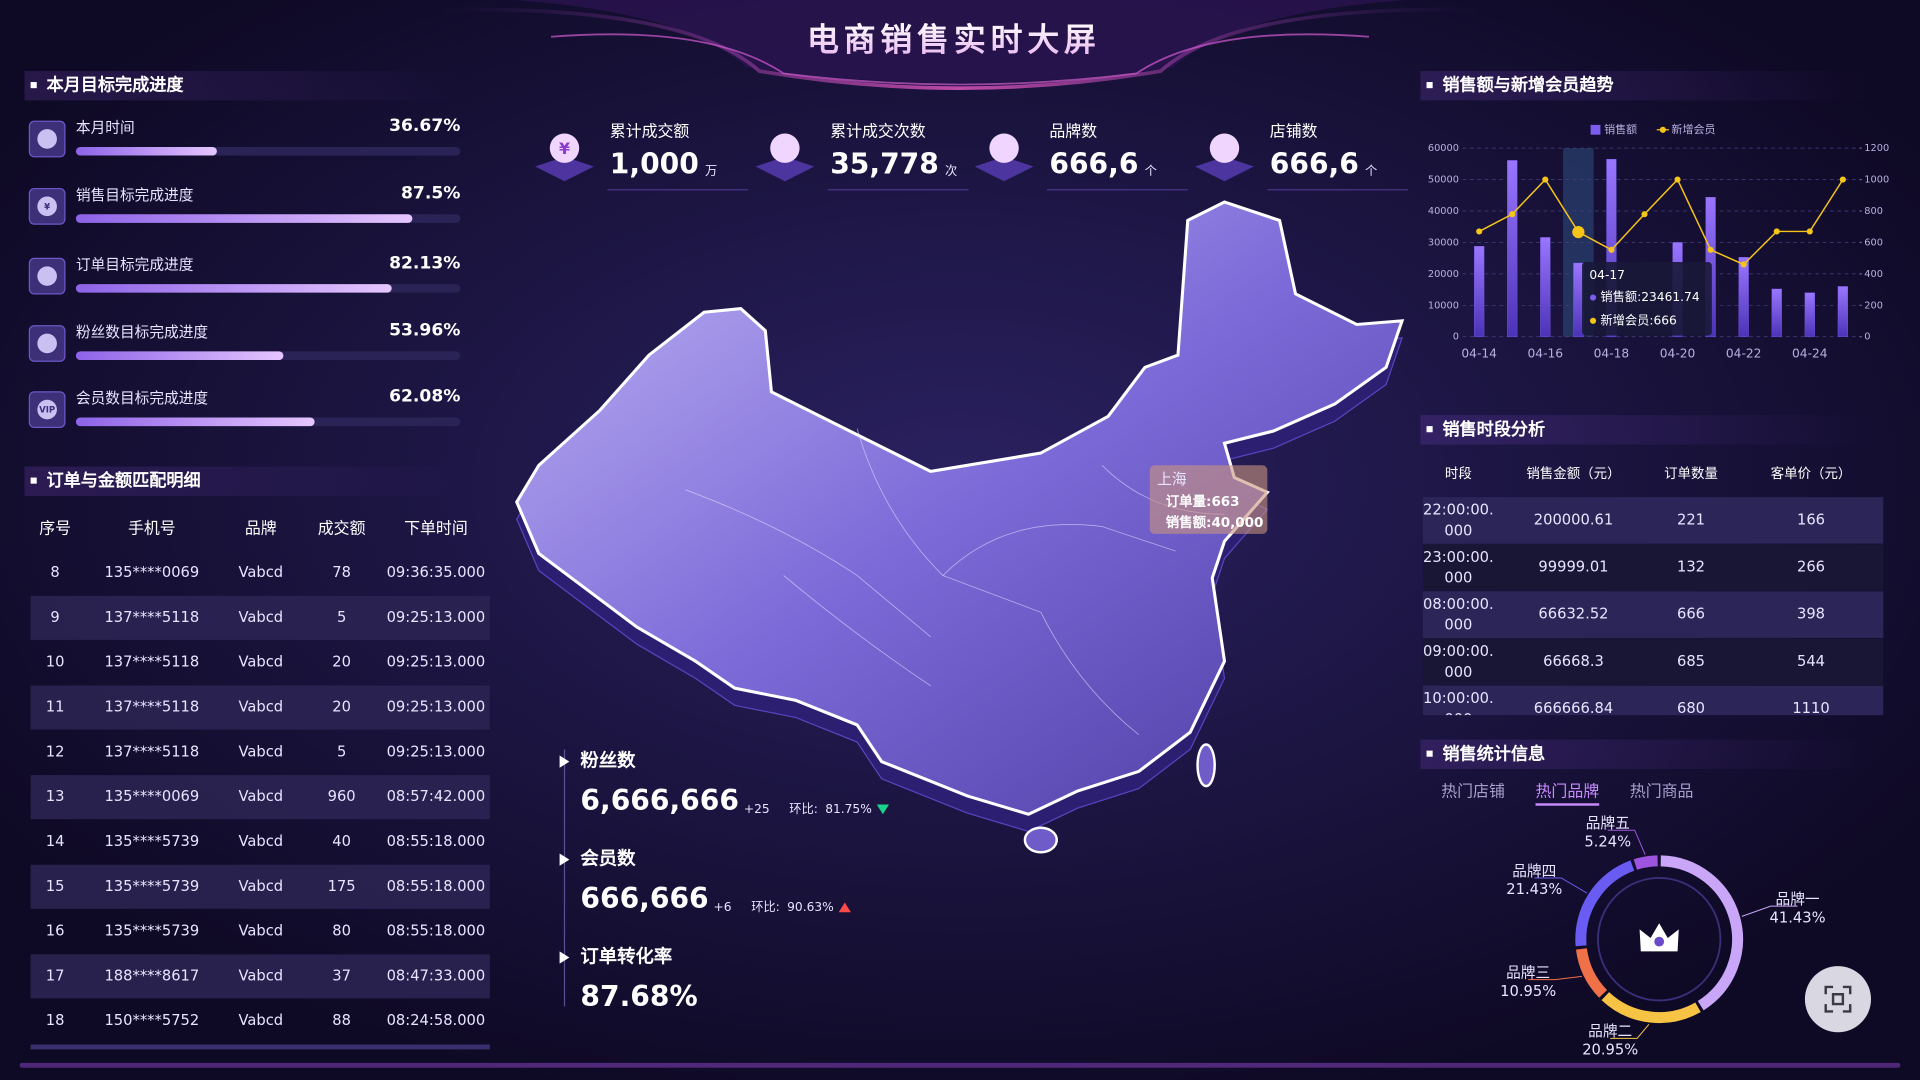 The width and height of the screenshot is (1920, 1080). What do you see at coordinates (55, 931) in the screenshot?
I see `table-cell: 16` at bounding box center [55, 931].